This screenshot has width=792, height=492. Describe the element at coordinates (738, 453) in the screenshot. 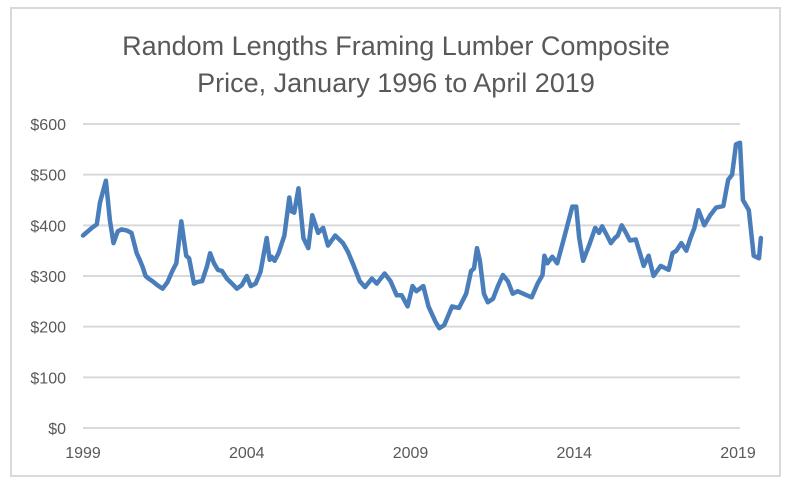

I see `x-tick-label: 2019` at that location.